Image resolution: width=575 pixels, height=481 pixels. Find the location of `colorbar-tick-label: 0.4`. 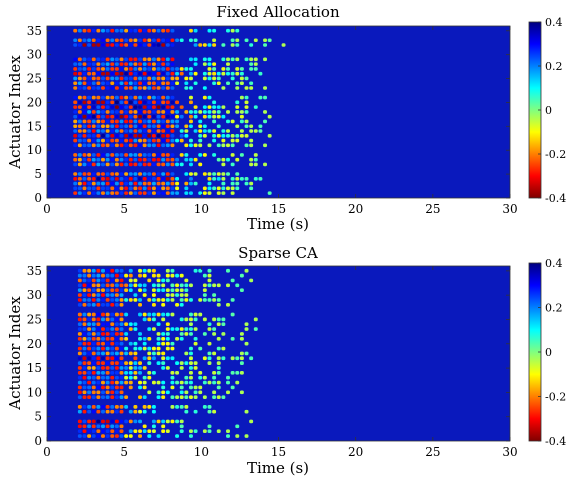

colorbar-tick-label: 0.4 is located at coordinates (554, 22).